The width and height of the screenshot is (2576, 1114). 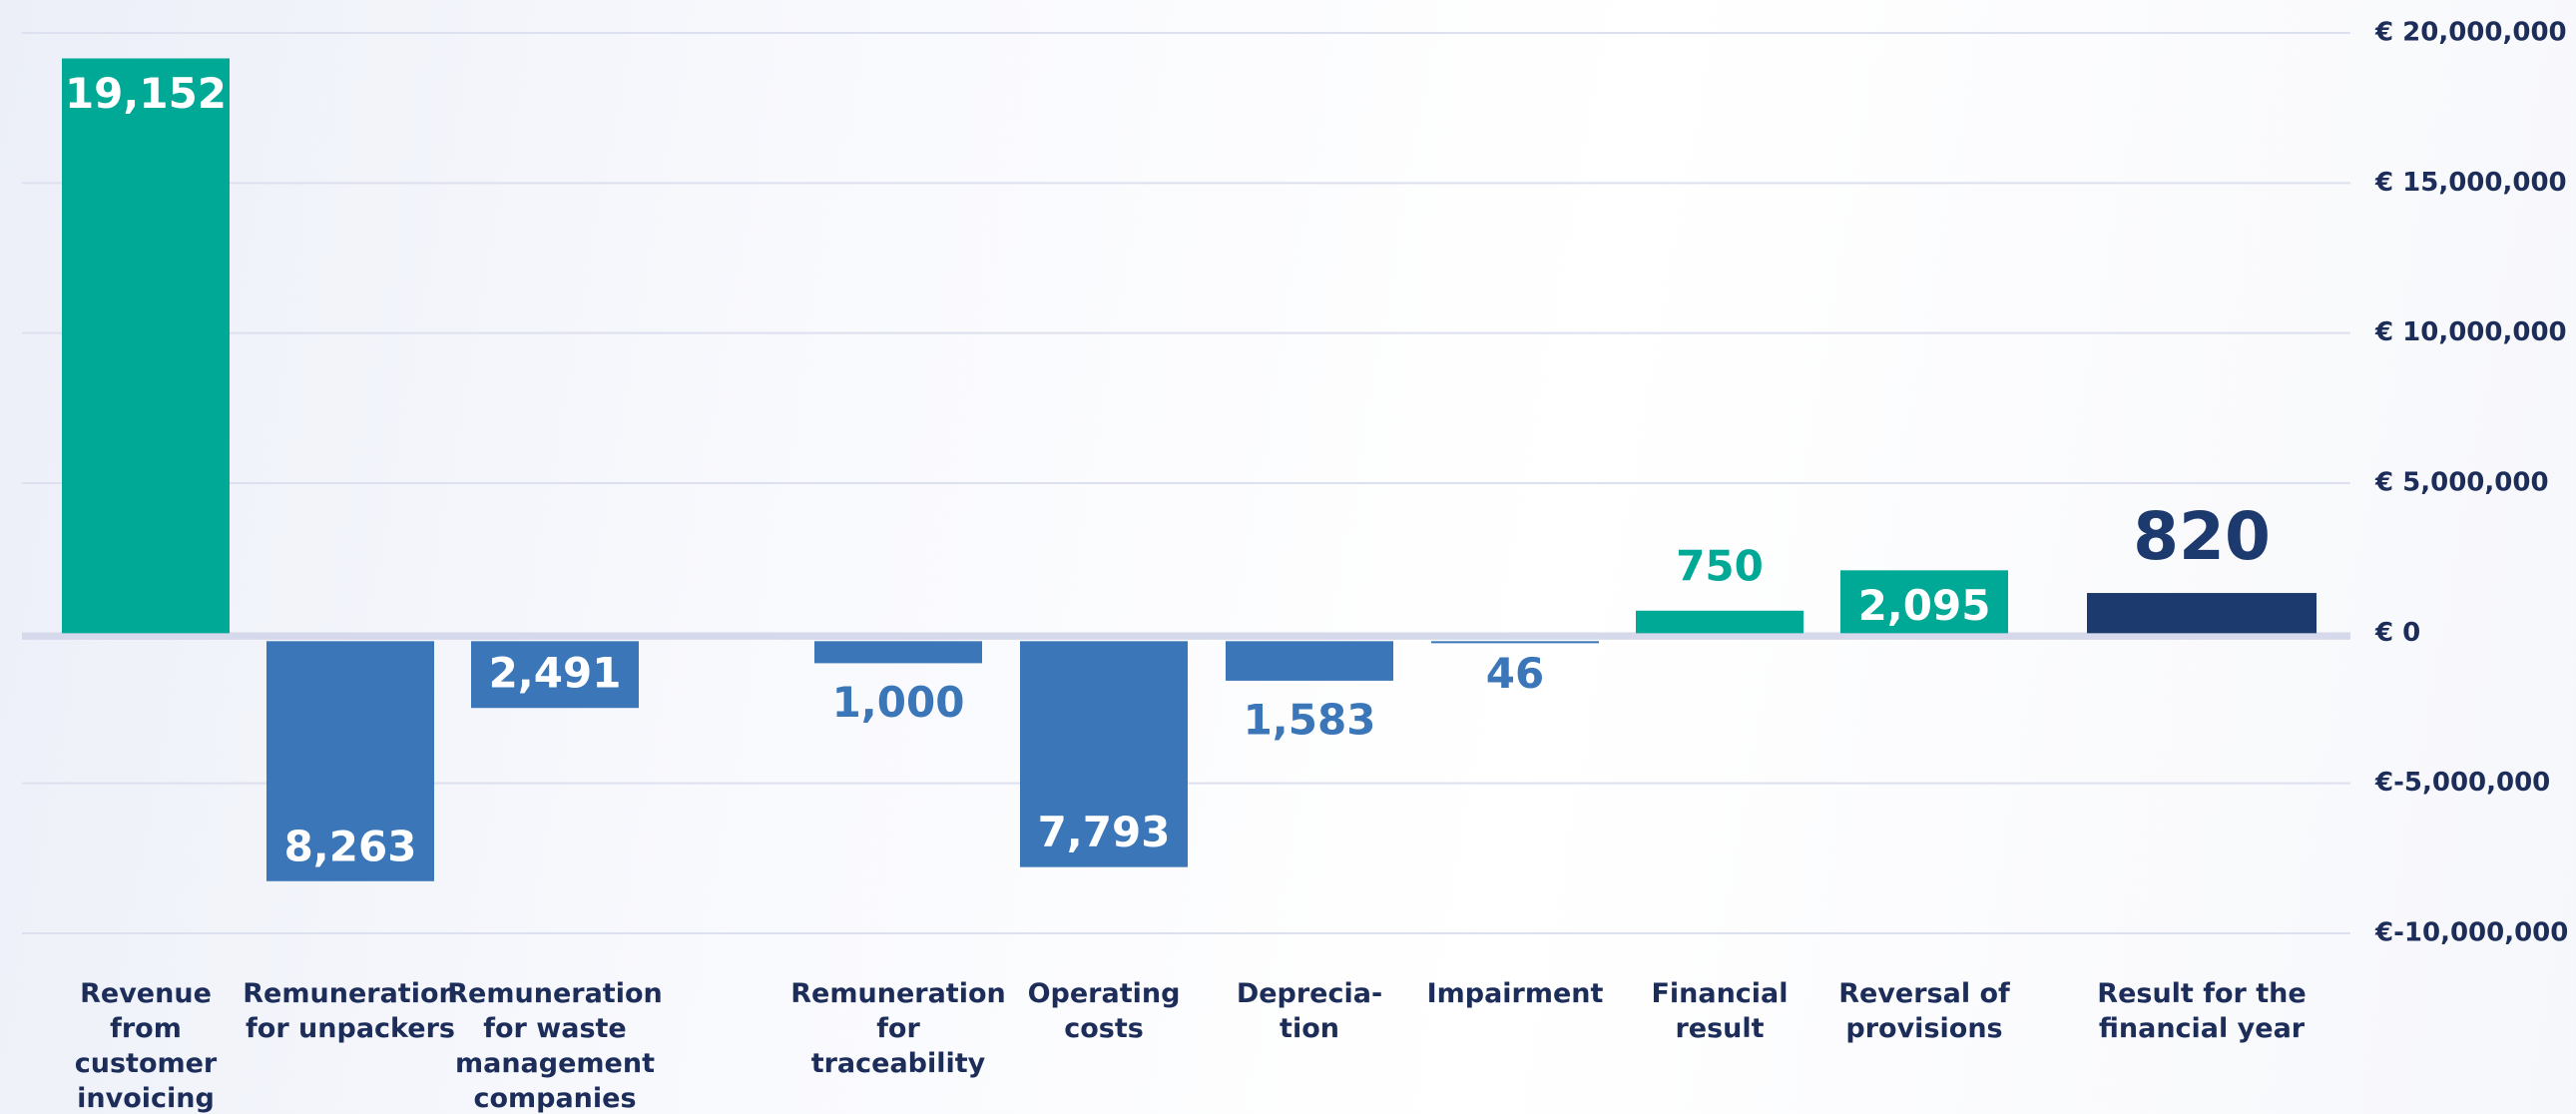 What do you see at coordinates (2471, 183) in the screenshot?
I see `y-tick-label: € 15,000,000` at bounding box center [2471, 183].